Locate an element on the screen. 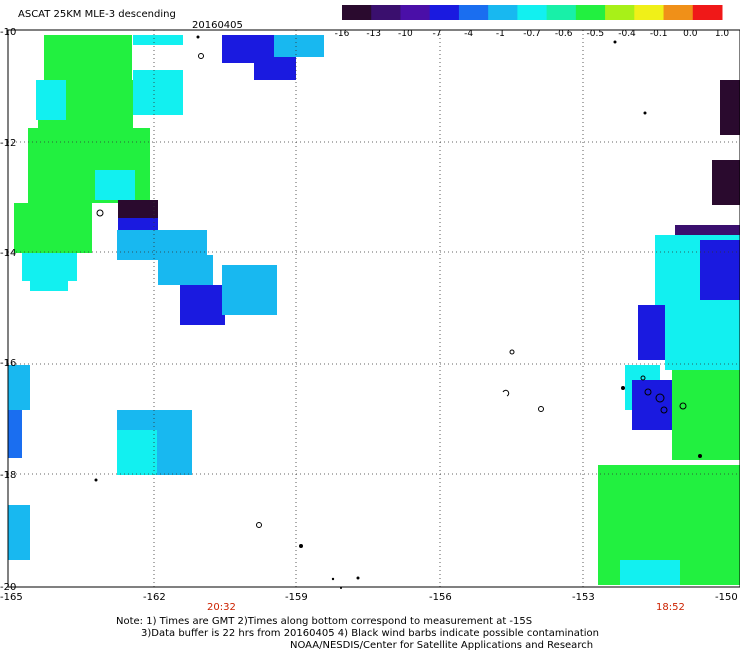  colorbar-label: -10 is located at coordinates (405, 34).